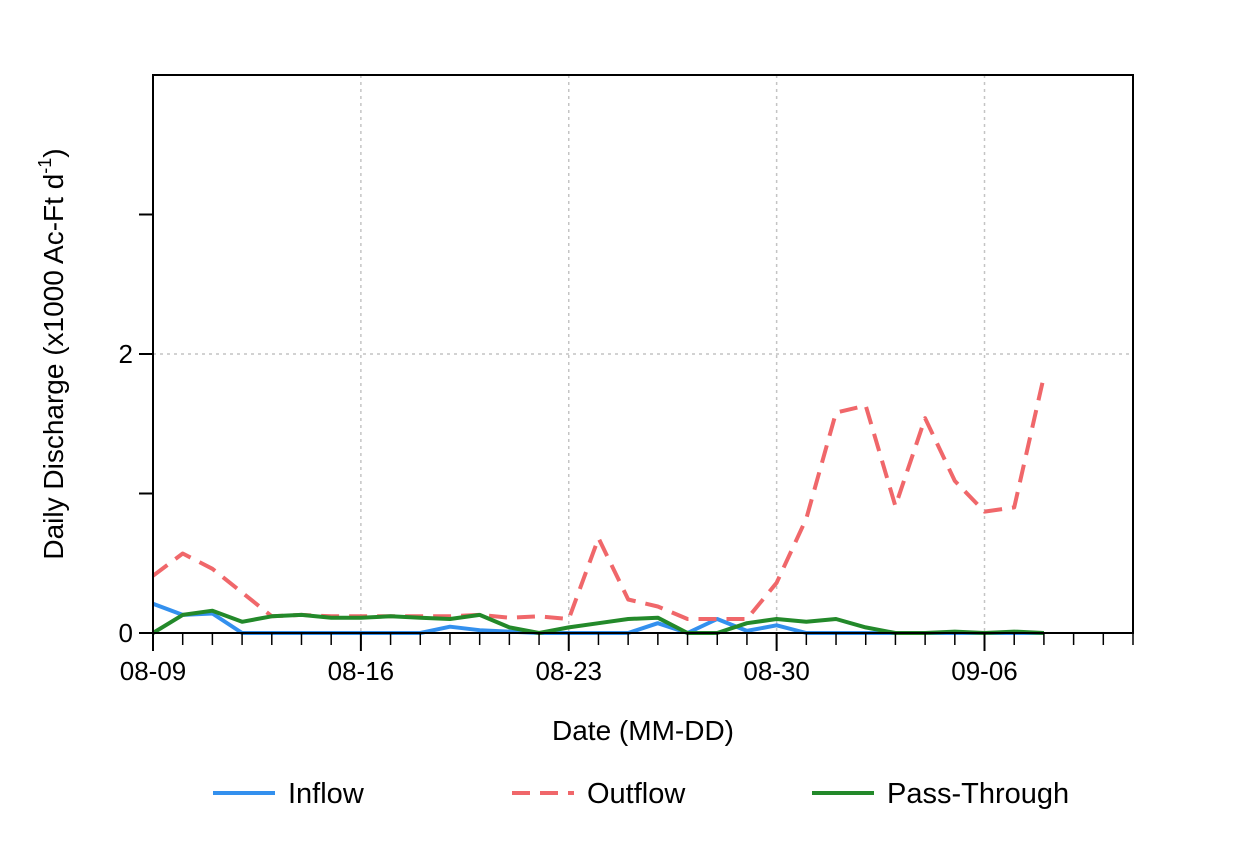  Describe the element at coordinates (126, 633) in the screenshot. I see `y-tick-label: 0` at that location.